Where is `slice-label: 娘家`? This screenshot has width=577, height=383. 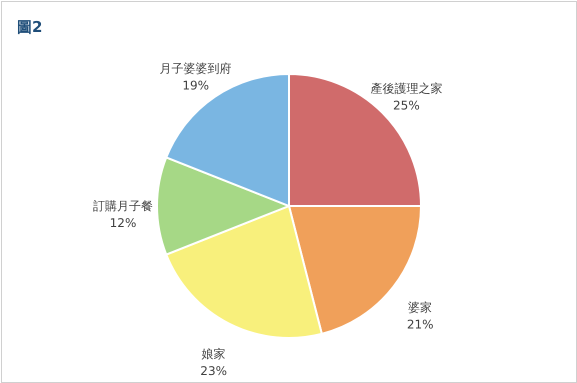
slice-label: 娘家 is located at coordinates (214, 353).